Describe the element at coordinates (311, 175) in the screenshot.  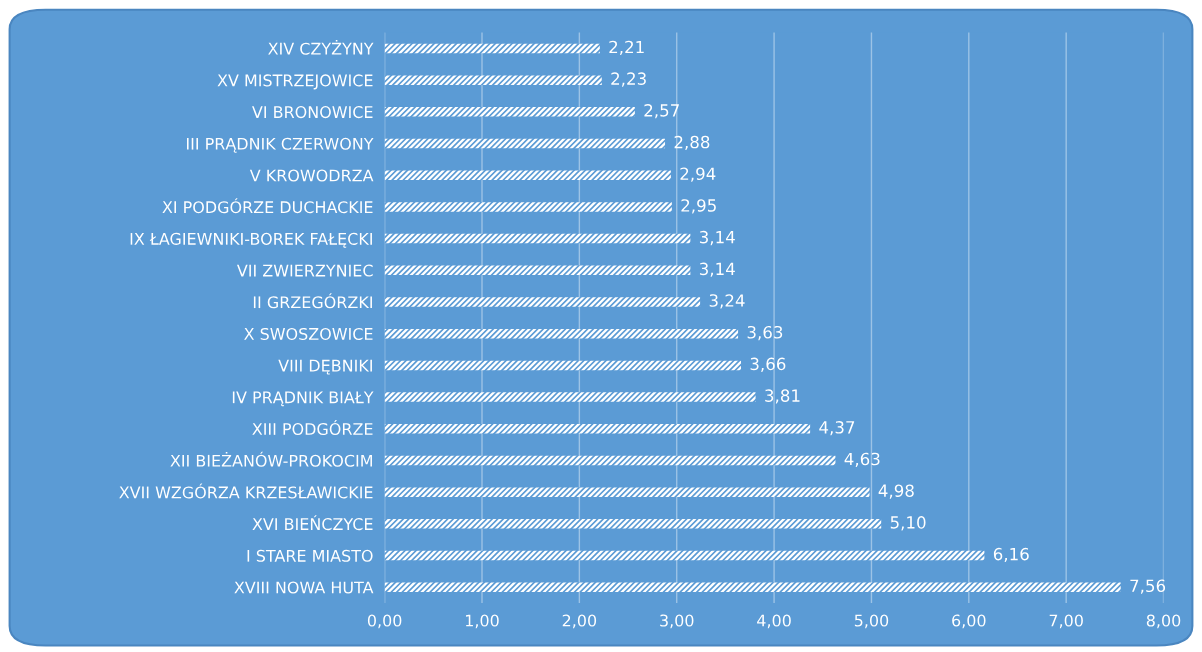
I see `y-tick-label: V KROWODRZA` at that location.